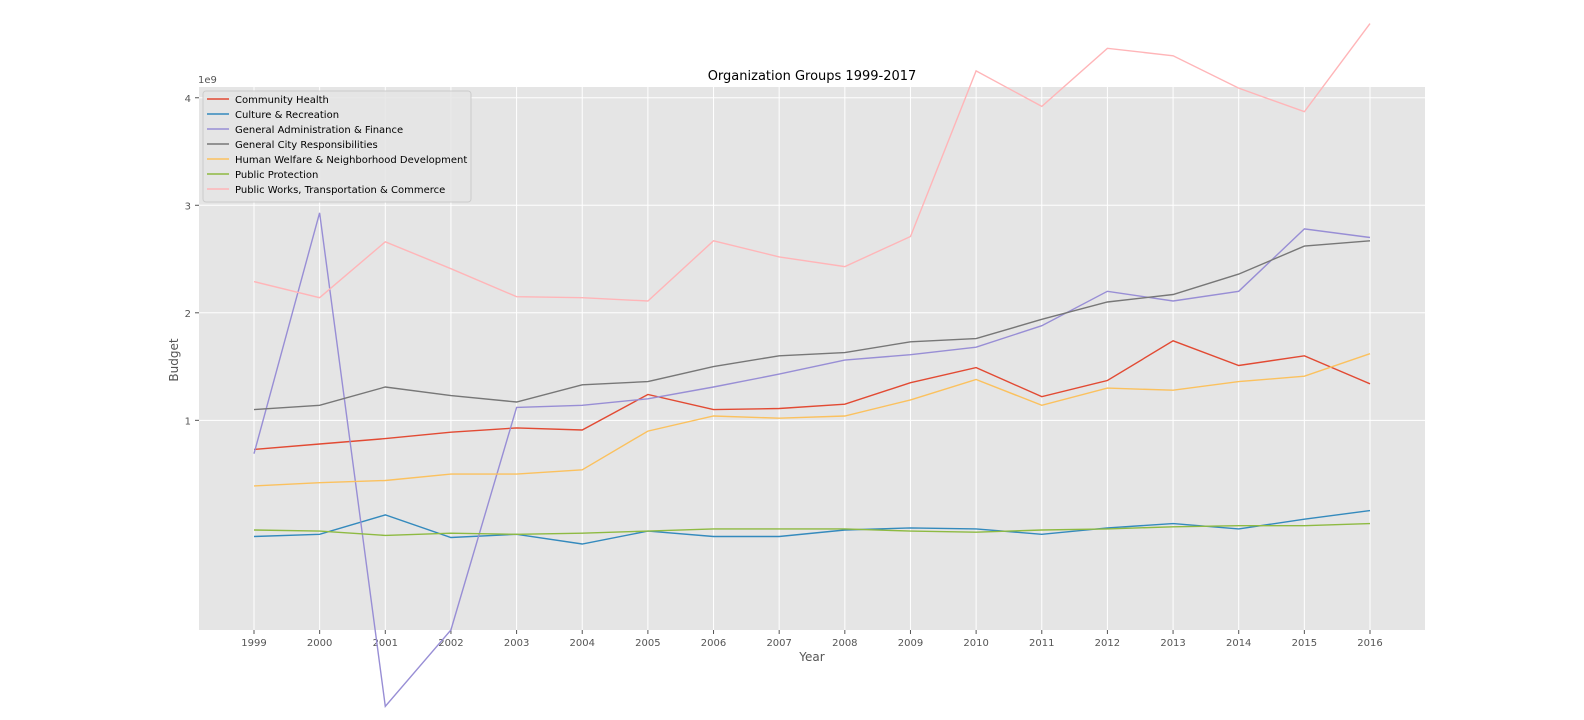 The width and height of the screenshot is (1584, 720). I want to click on x-tick-label: 2012, so click(1107, 643).